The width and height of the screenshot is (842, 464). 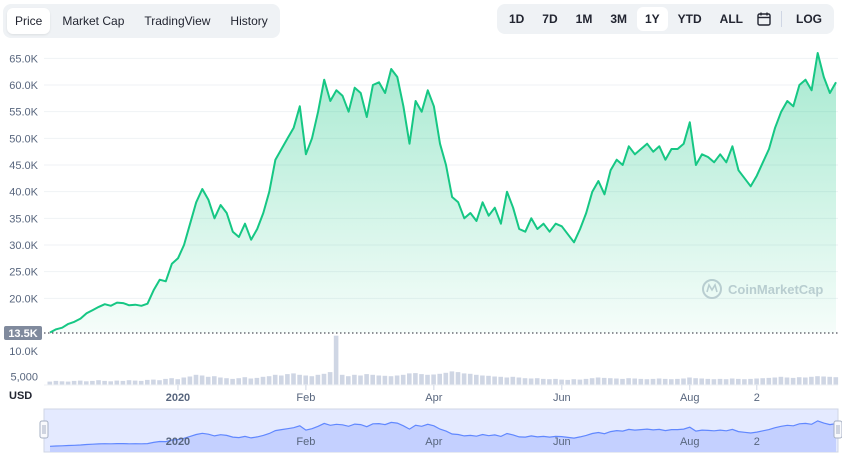 I want to click on calendar-icon, so click(x=764, y=19).